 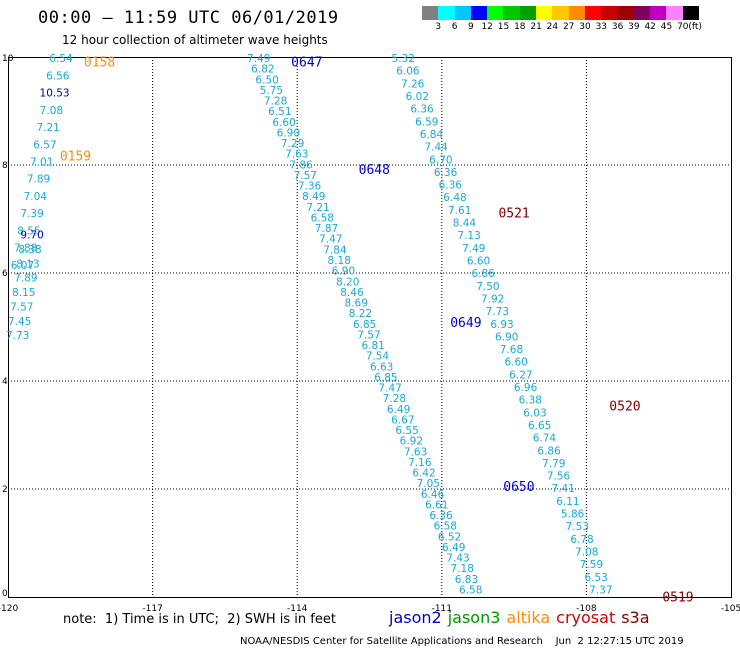 I want to click on wave-height-value: 7.26, so click(x=413, y=84).